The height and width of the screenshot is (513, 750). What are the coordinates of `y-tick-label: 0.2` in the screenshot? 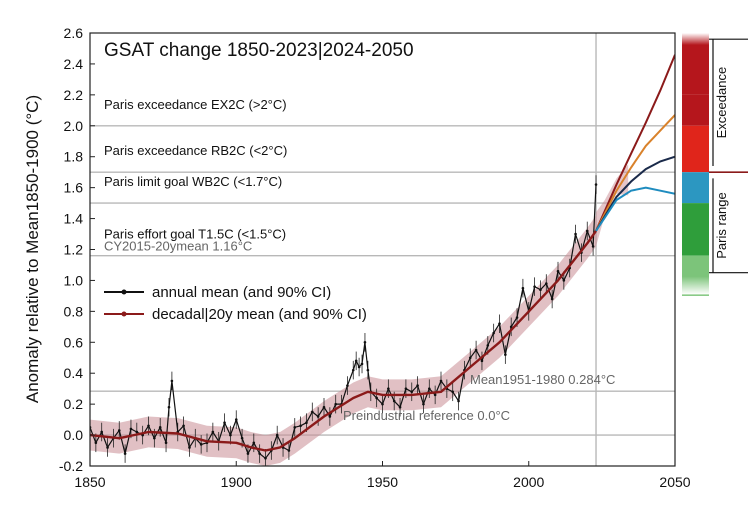 It's located at (74, 404).